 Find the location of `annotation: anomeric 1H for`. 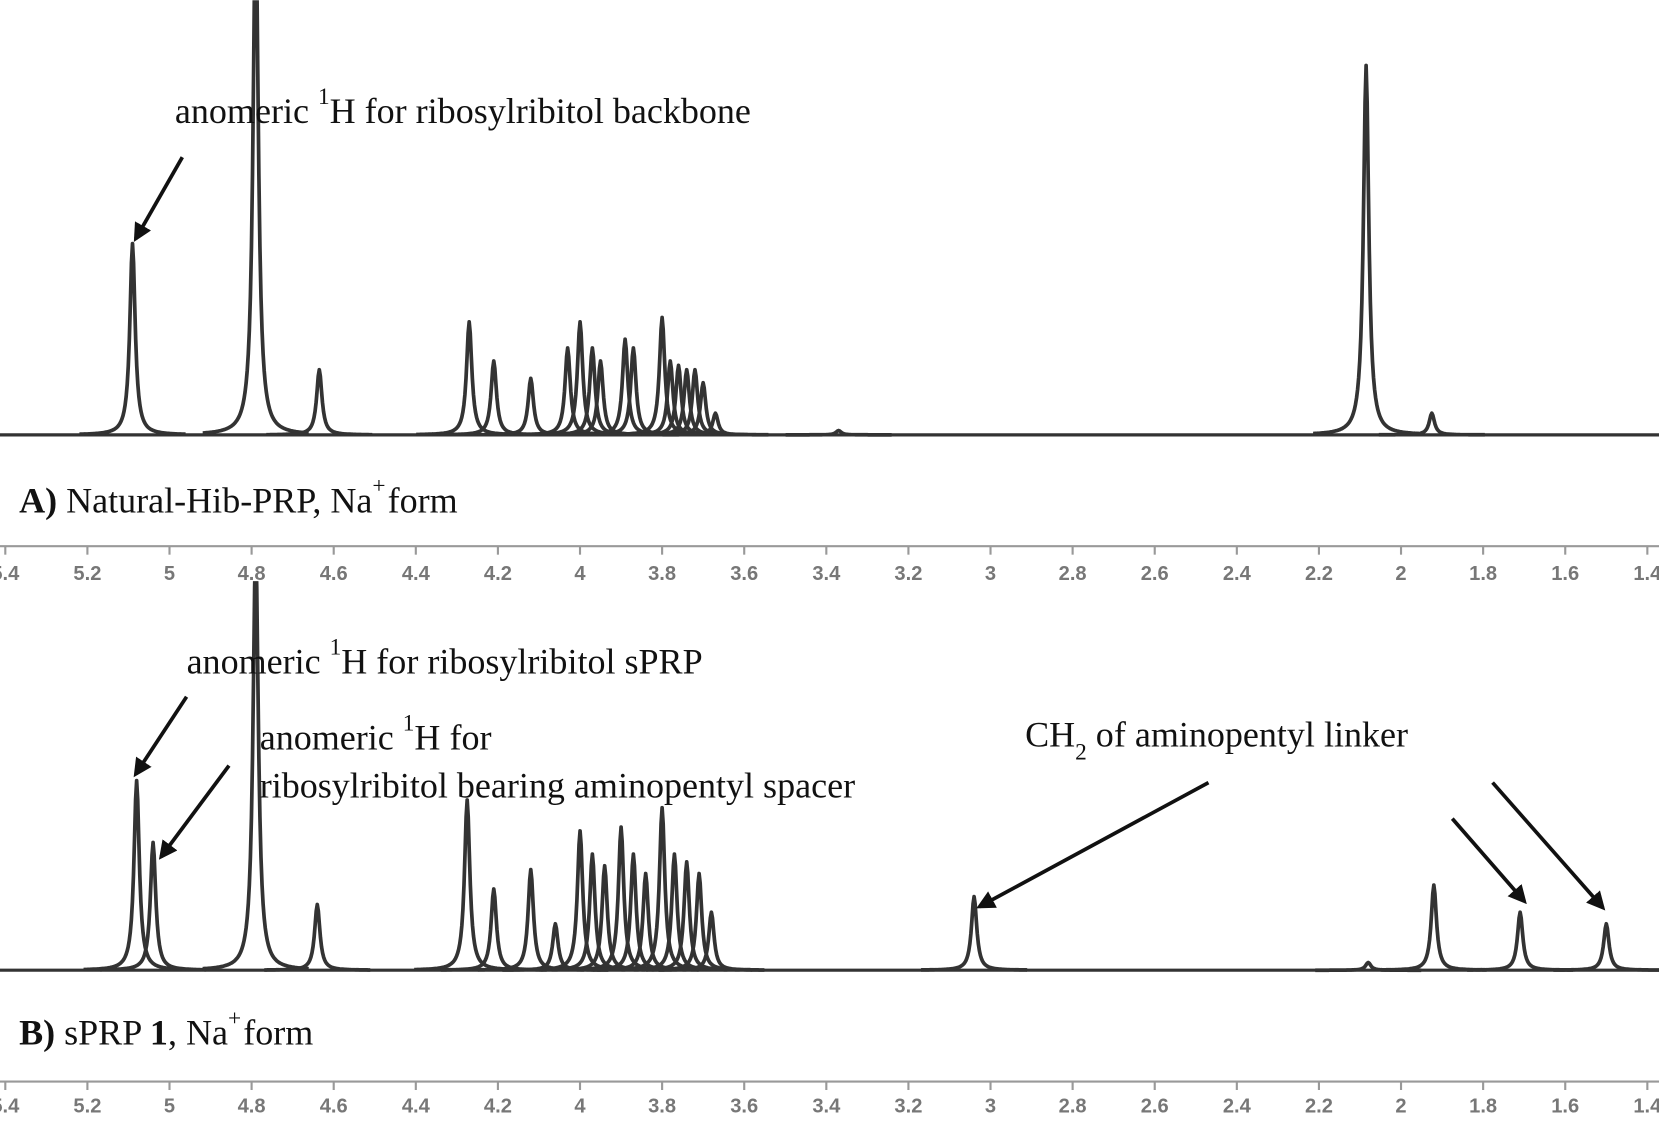

annotation: anomeric 1H for is located at coordinates (376, 734).